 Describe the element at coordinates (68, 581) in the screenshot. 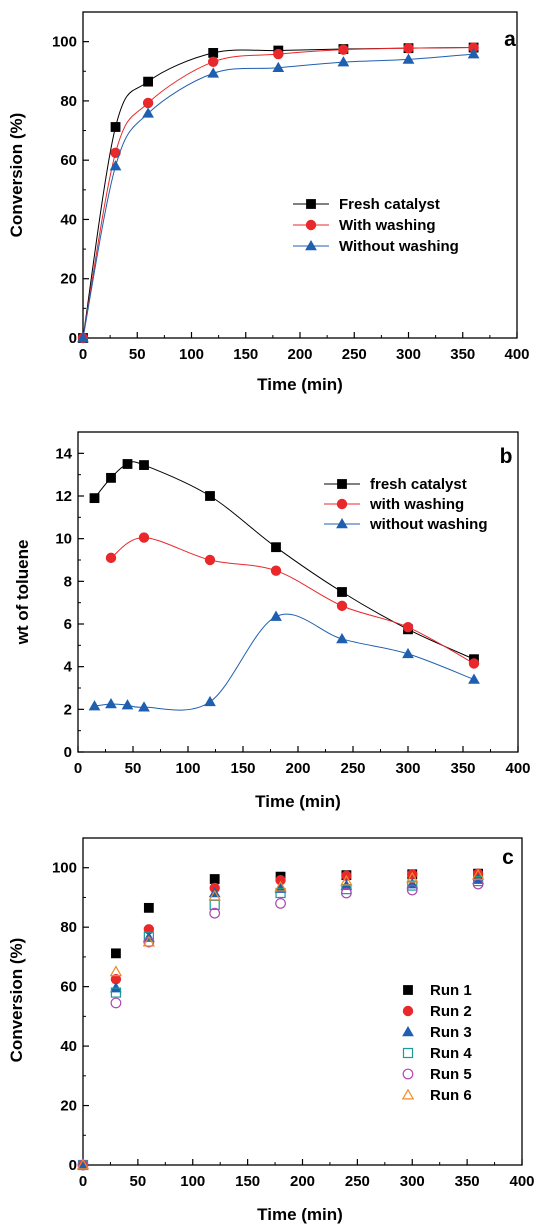

I see `y-tick-label: 8` at that location.